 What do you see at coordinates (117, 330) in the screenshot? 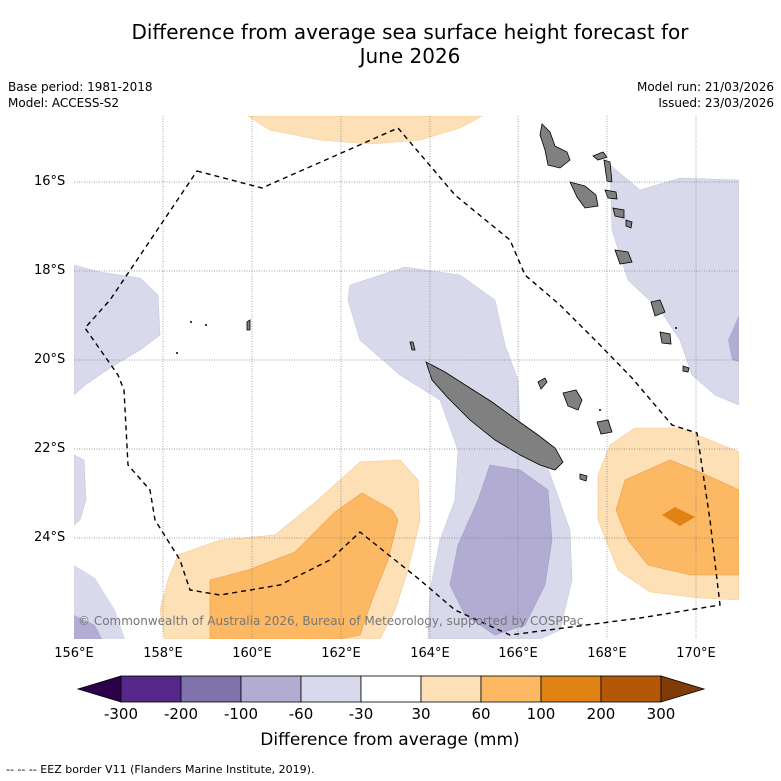
I see `anomaly-neg-west` at bounding box center [117, 330].